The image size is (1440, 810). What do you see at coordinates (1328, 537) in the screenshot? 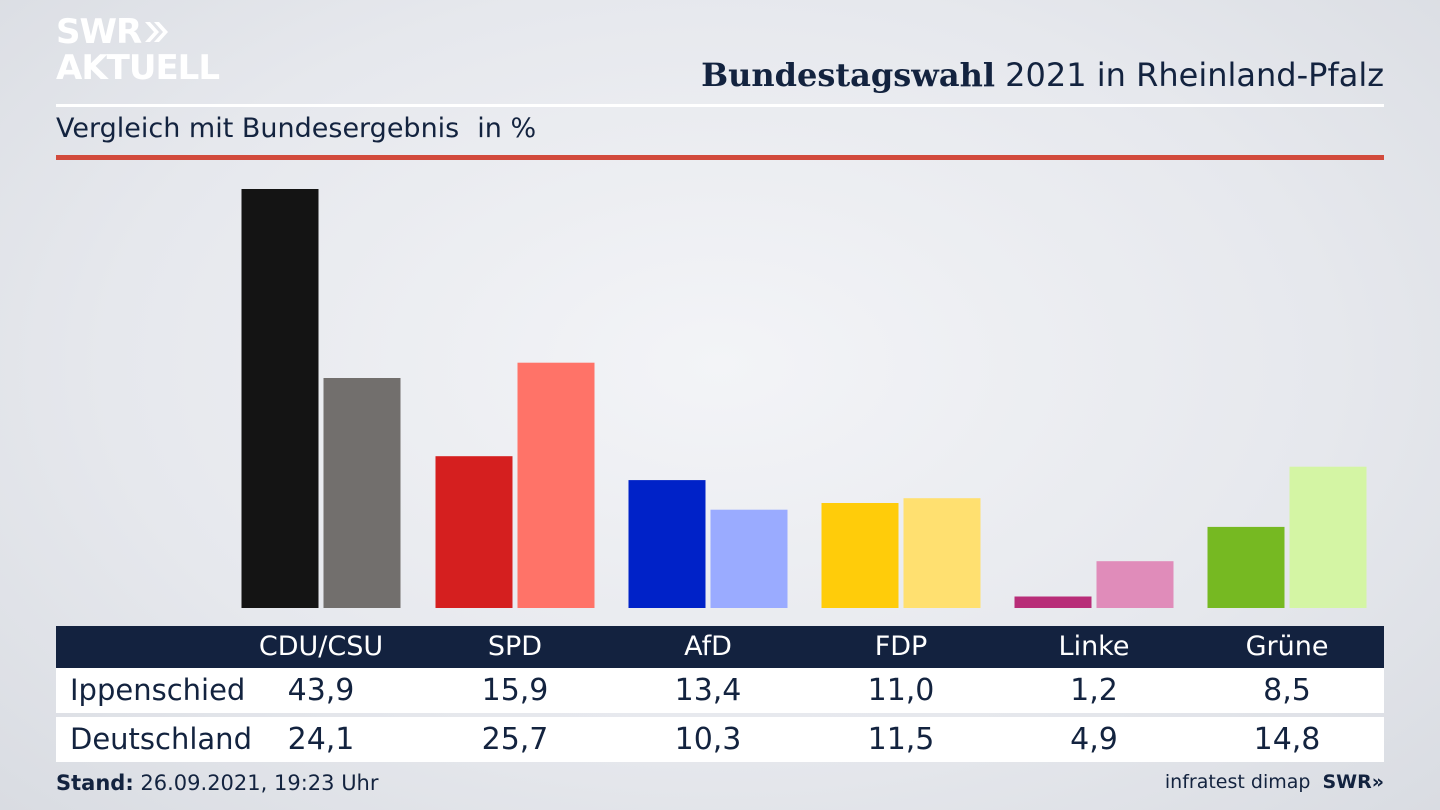
I see `bar-gr-ne-deutschland` at bounding box center [1328, 537].